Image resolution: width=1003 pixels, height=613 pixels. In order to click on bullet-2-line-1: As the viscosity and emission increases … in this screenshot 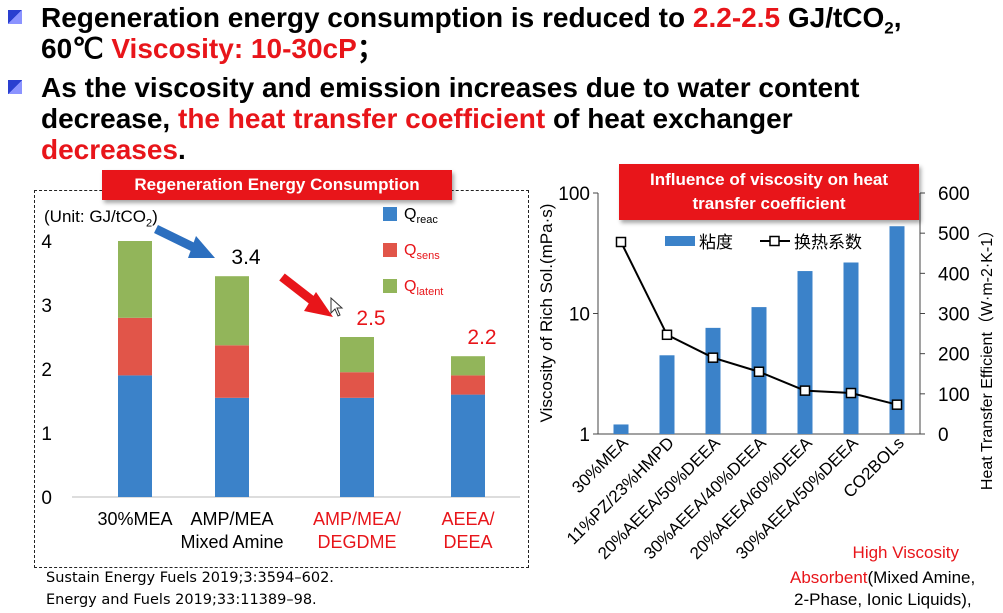, I will do `click(450, 87)`.